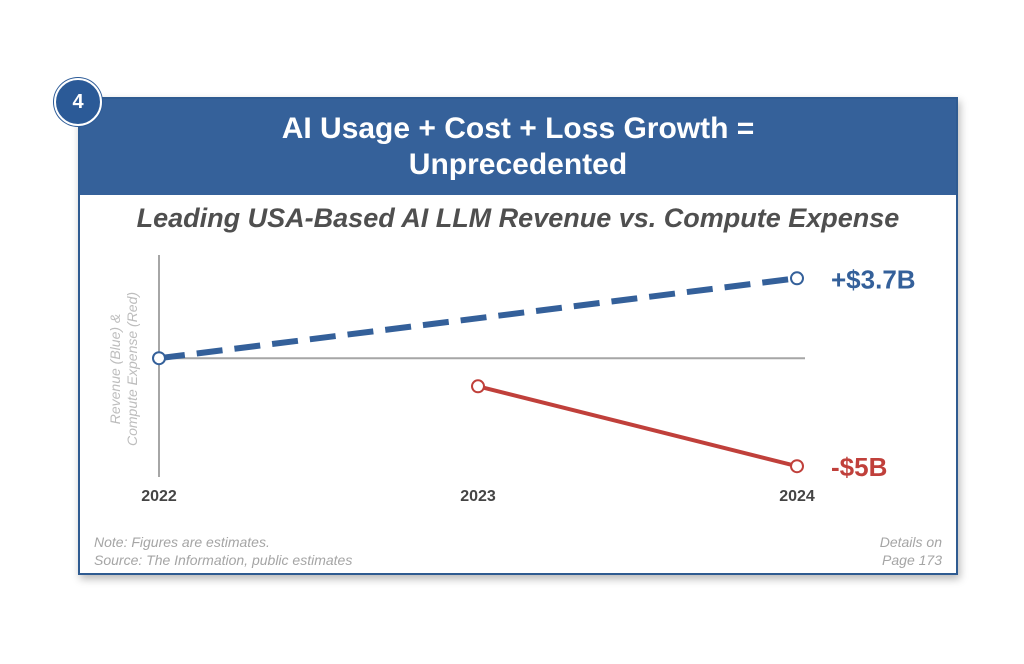  What do you see at coordinates (797, 496) in the screenshot?
I see `x-tick-label: 2024` at bounding box center [797, 496].